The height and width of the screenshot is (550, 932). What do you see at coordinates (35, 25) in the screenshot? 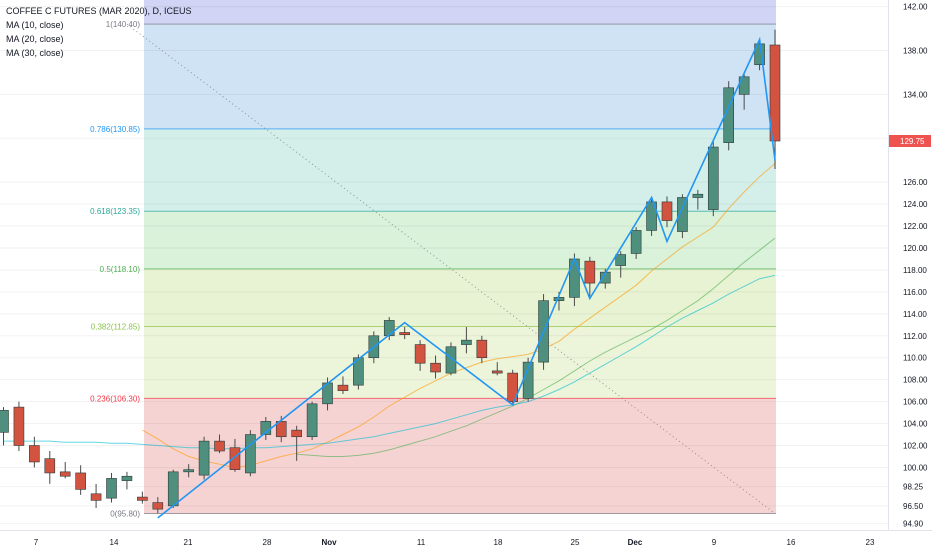
I see `indicator-ma10-label: MA (10, close)` at bounding box center [35, 25].